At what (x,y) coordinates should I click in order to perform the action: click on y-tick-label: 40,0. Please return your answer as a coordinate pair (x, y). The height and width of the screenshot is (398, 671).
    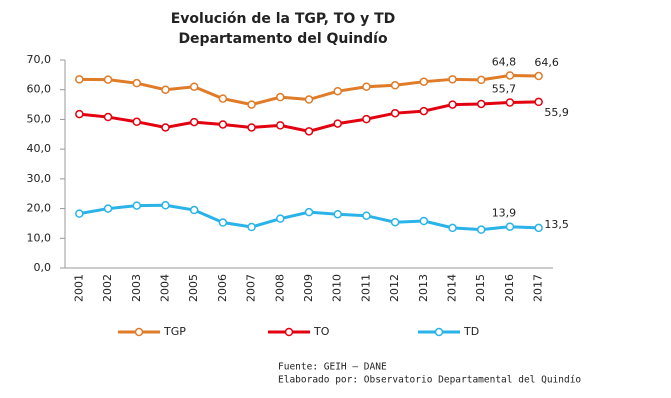
    Looking at the image, I should click on (39, 148).